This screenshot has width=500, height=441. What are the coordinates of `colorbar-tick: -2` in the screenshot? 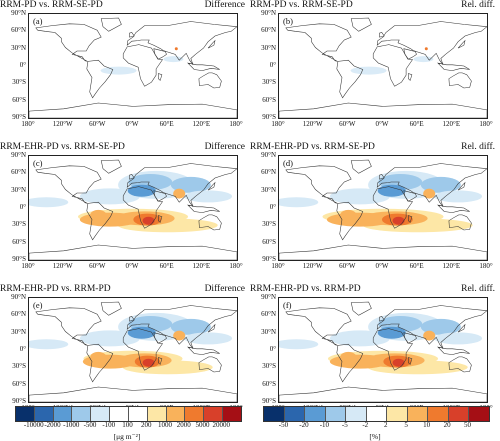 It's located at (365, 425).